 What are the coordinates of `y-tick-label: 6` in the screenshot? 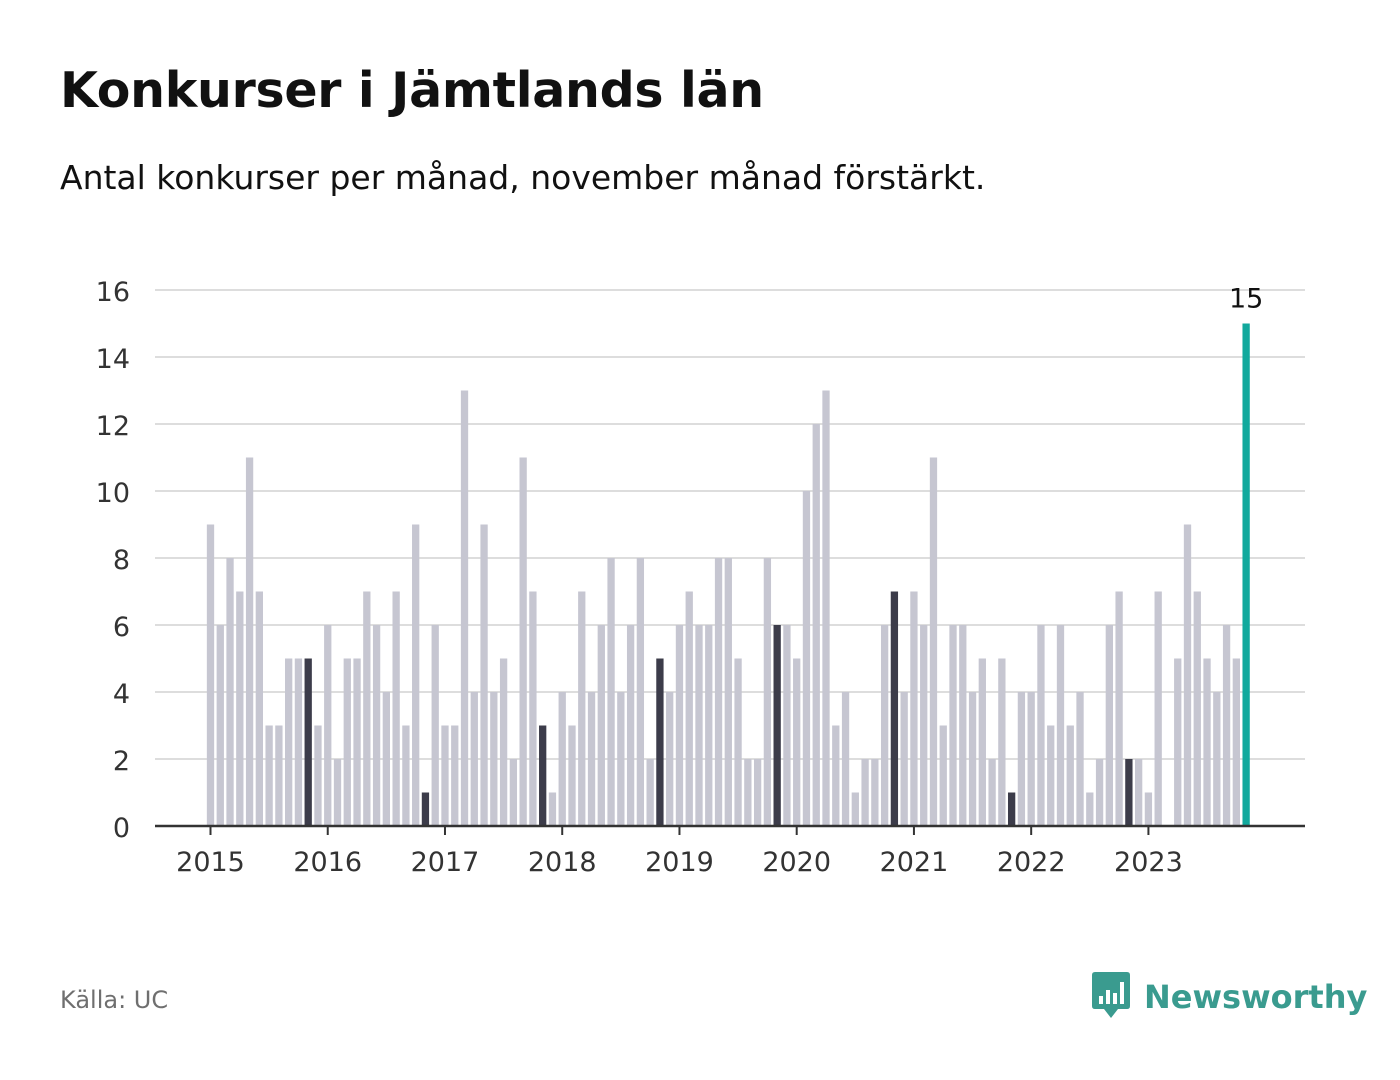 It's located at (121, 627).